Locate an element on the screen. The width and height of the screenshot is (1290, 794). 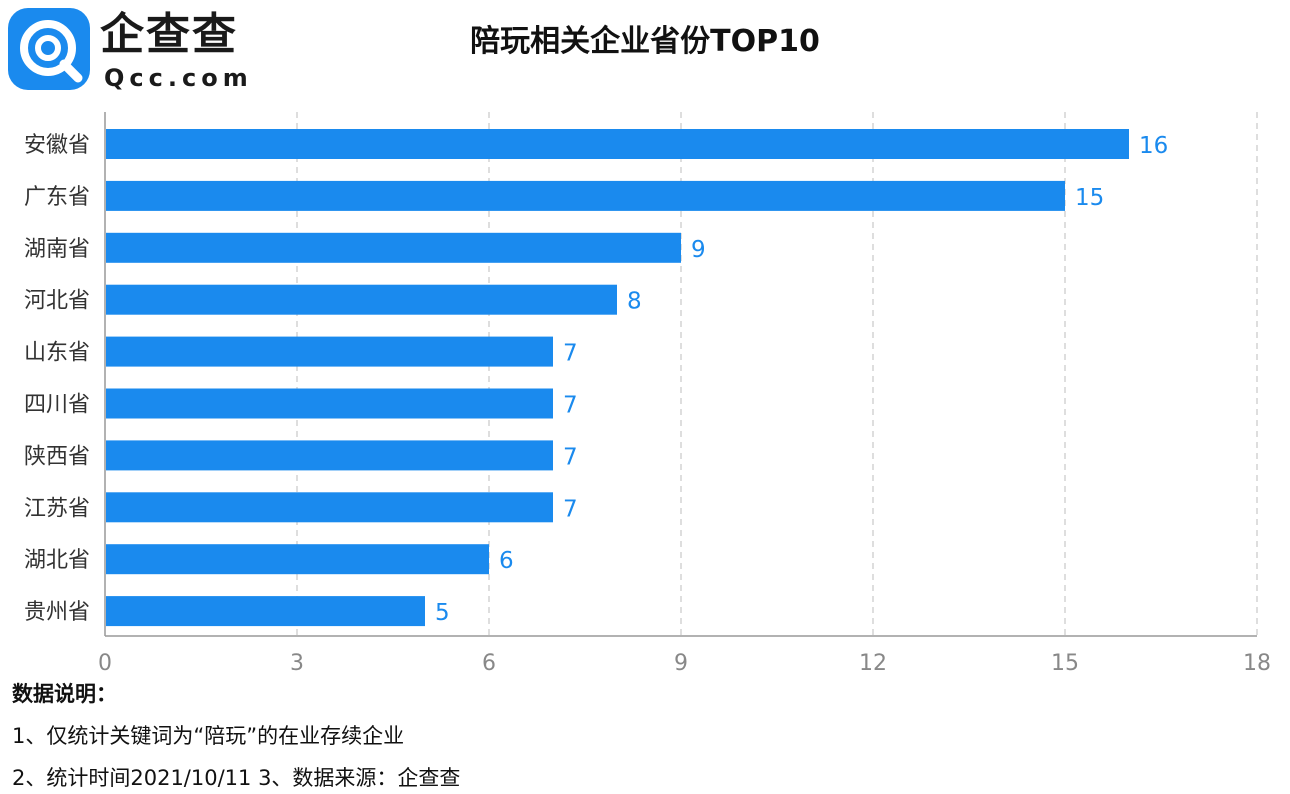
y-category-label: 陕西省 is located at coordinates (57, 456).